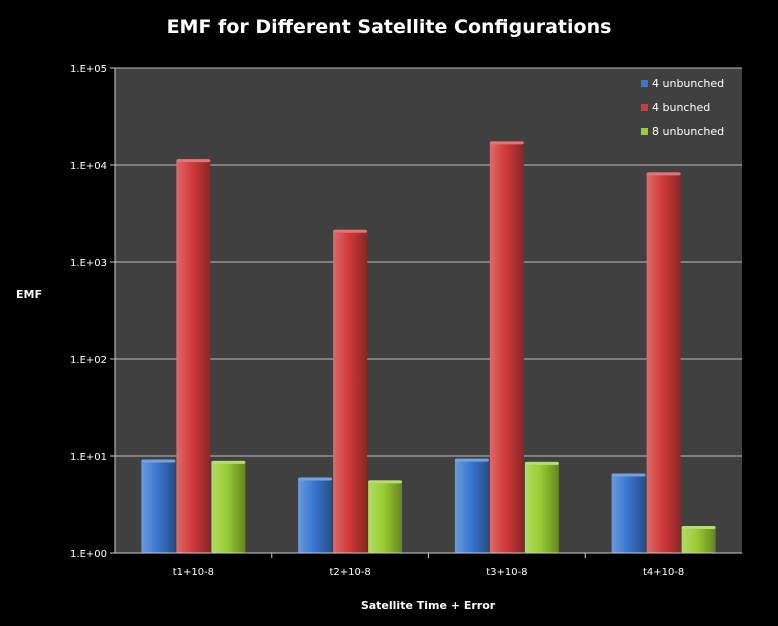 This screenshot has width=778, height=626. What do you see at coordinates (688, 131) in the screenshot?
I see `legend-label: 8 unbunched` at bounding box center [688, 131].